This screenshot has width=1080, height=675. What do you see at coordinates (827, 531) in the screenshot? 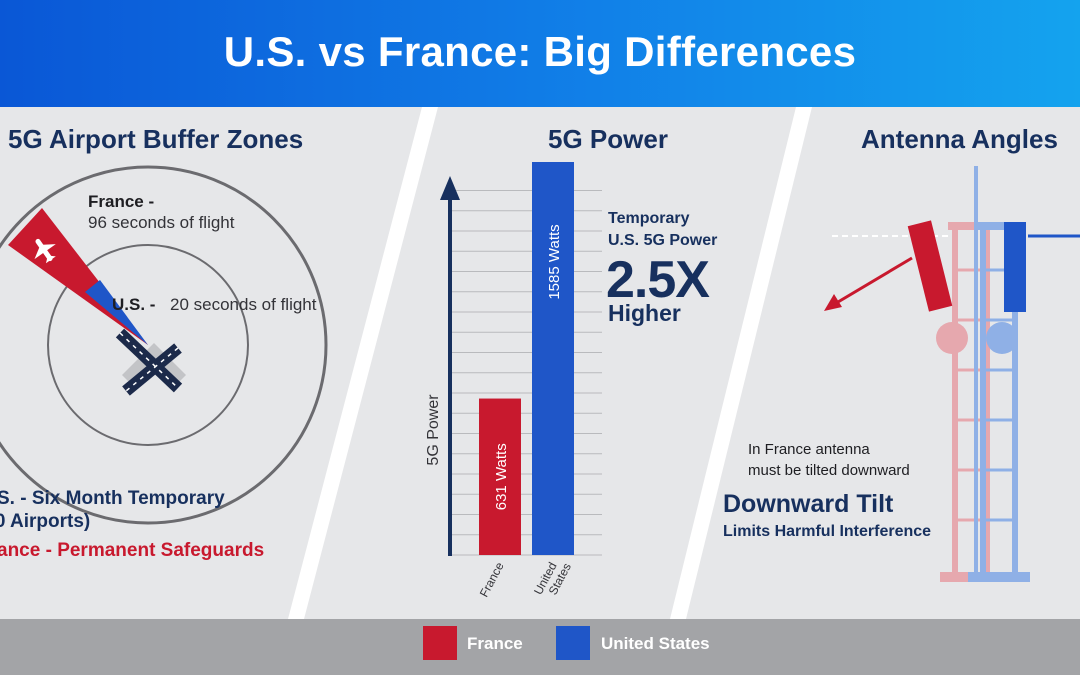
I see `downward-tilt-subtitle: Limits Harmful Interference` at bounding box center [827, 531].